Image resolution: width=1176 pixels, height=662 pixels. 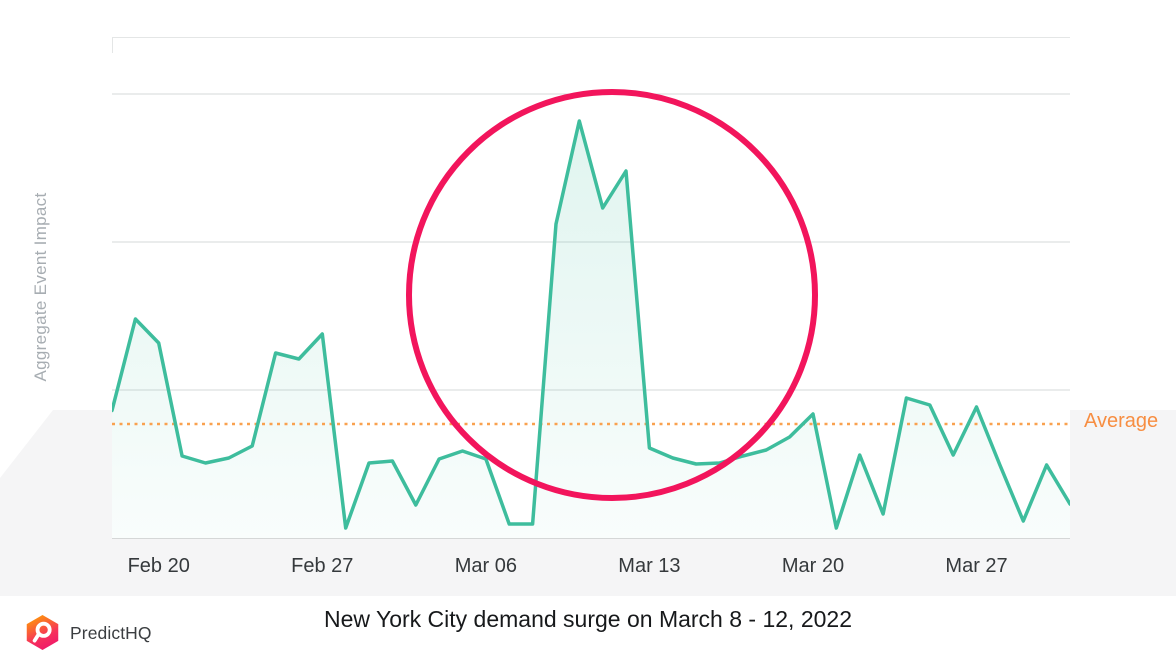 I want to click on x-tick-label: Feb 20, so click(x=158, y=566).